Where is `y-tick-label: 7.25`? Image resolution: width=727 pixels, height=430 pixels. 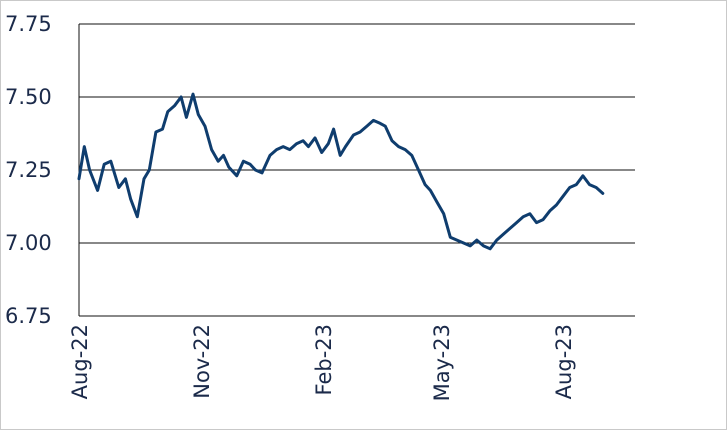
y-tick-label: 7.25 is located at coordinates (28, 170).